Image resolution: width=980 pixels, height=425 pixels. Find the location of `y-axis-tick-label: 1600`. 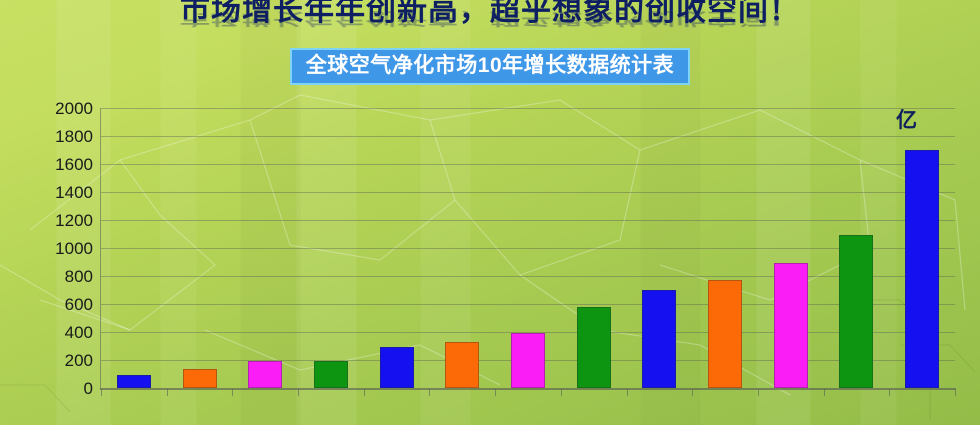

y-axis-tick-label: 1600 is located at coordinates (74, 164).